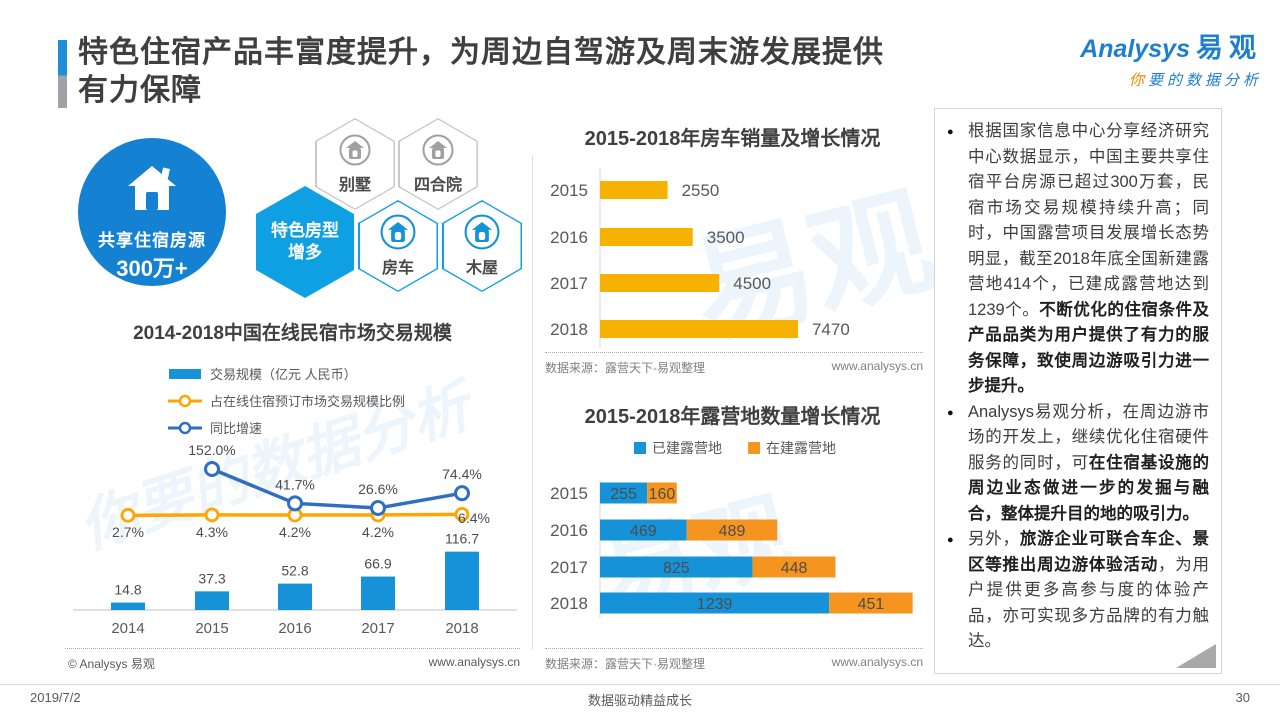 Image resolution: width=1280 pixels, height=720 pixels. I want to click on growth-label: 152.0%, so click(211, 450).